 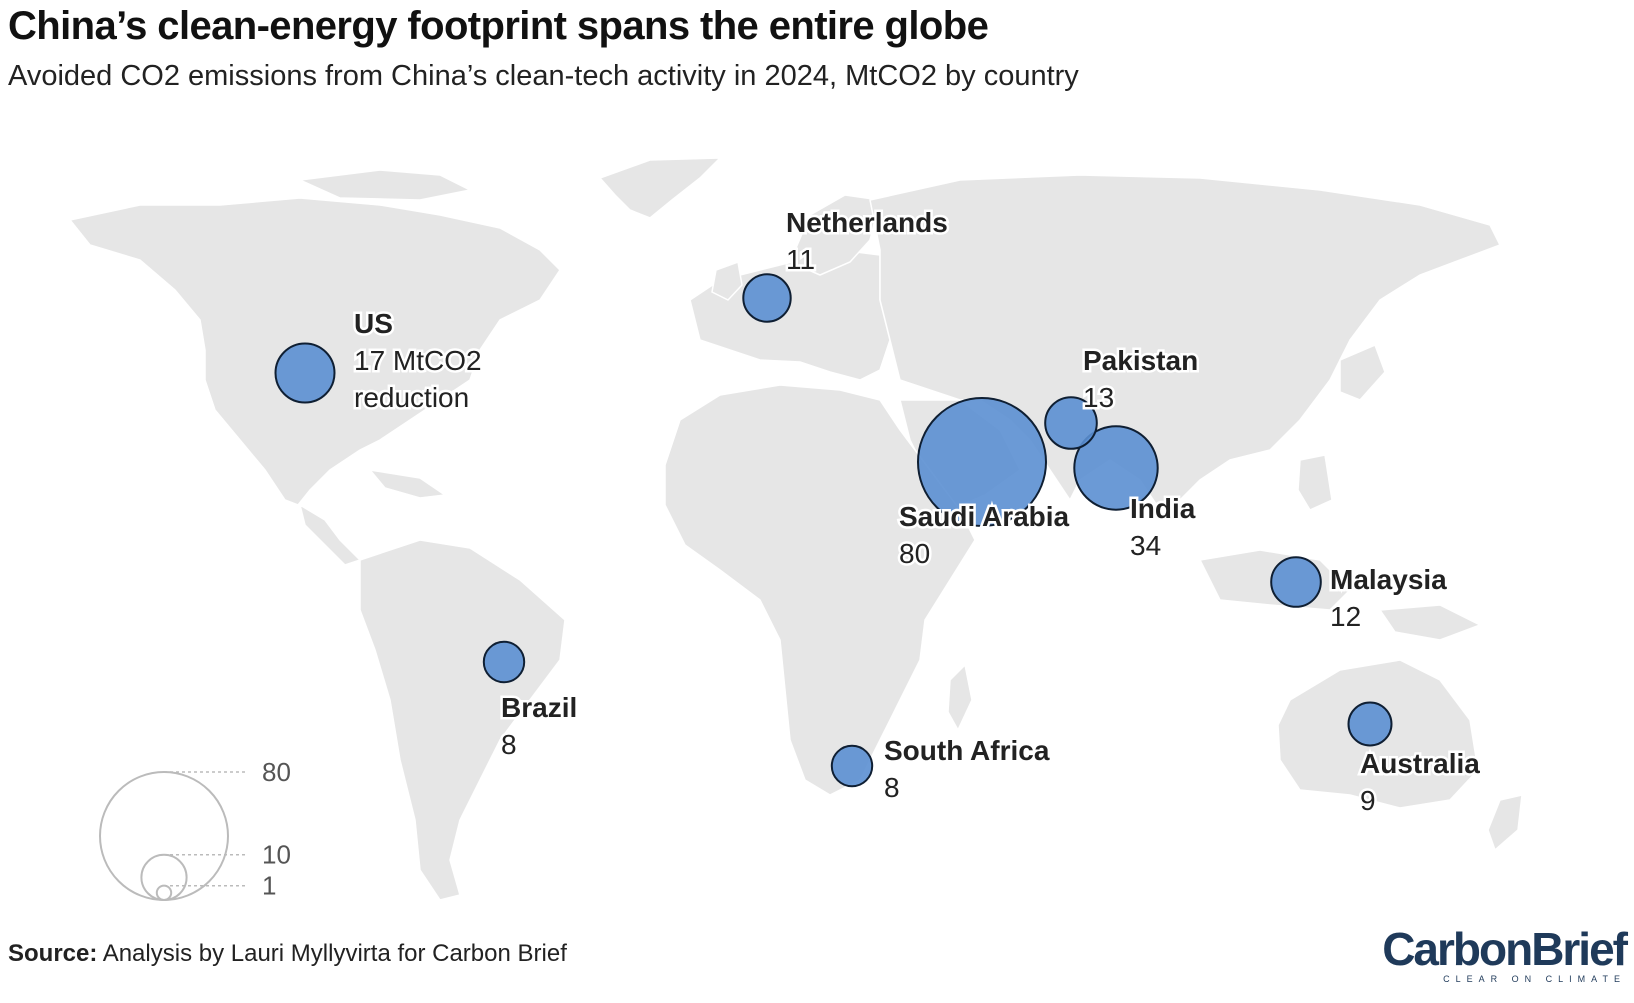 What do you see at coordinates (867, 222) in the screenshot?
I see `label-country-netherlands: Netherlands` at bounding box center [867, 222].